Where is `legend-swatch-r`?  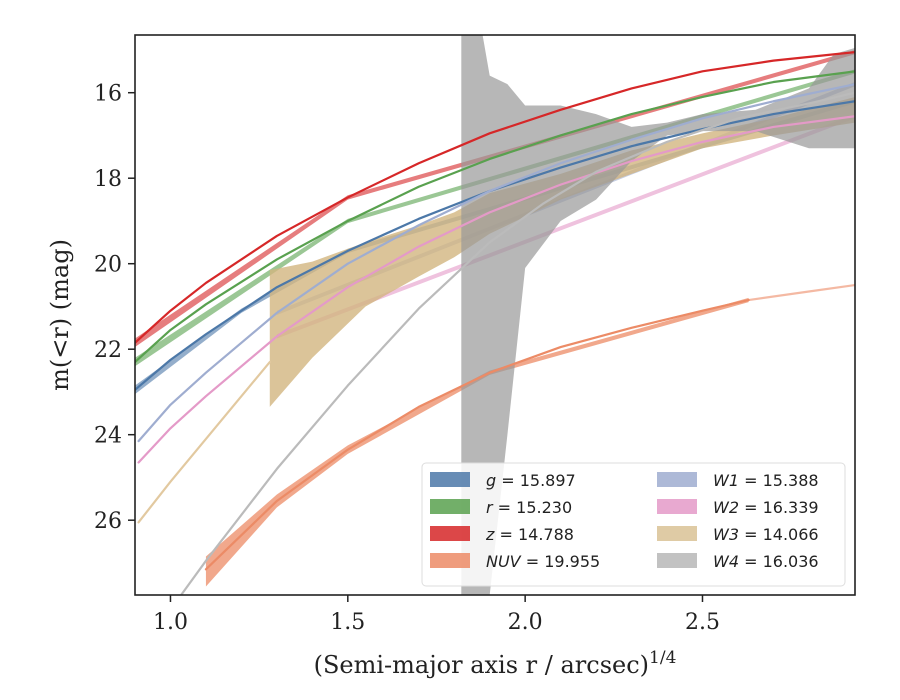 legend-swatch-r is located at coordinates (450, 506).